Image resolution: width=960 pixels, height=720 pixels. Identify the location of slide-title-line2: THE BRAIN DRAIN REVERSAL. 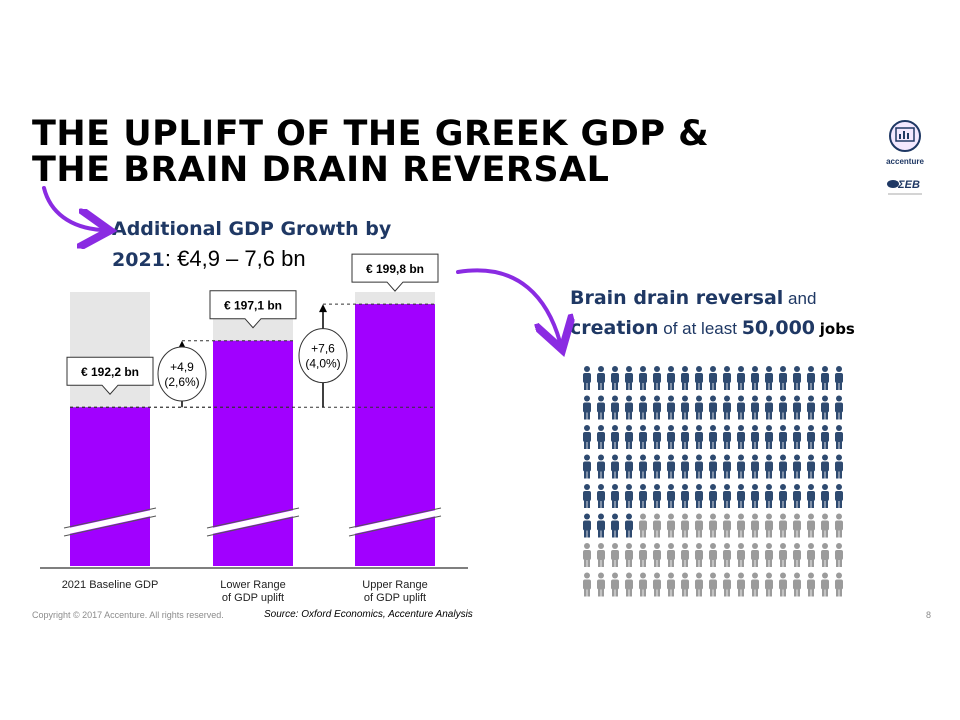
(321, 170).